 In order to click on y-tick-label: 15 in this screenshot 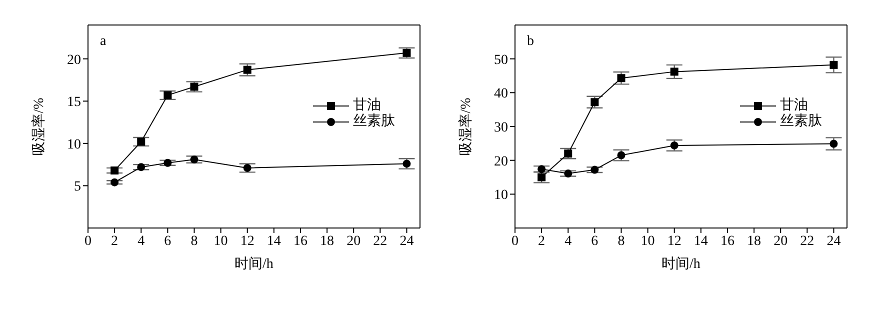, I will do `click(74, 102)`.